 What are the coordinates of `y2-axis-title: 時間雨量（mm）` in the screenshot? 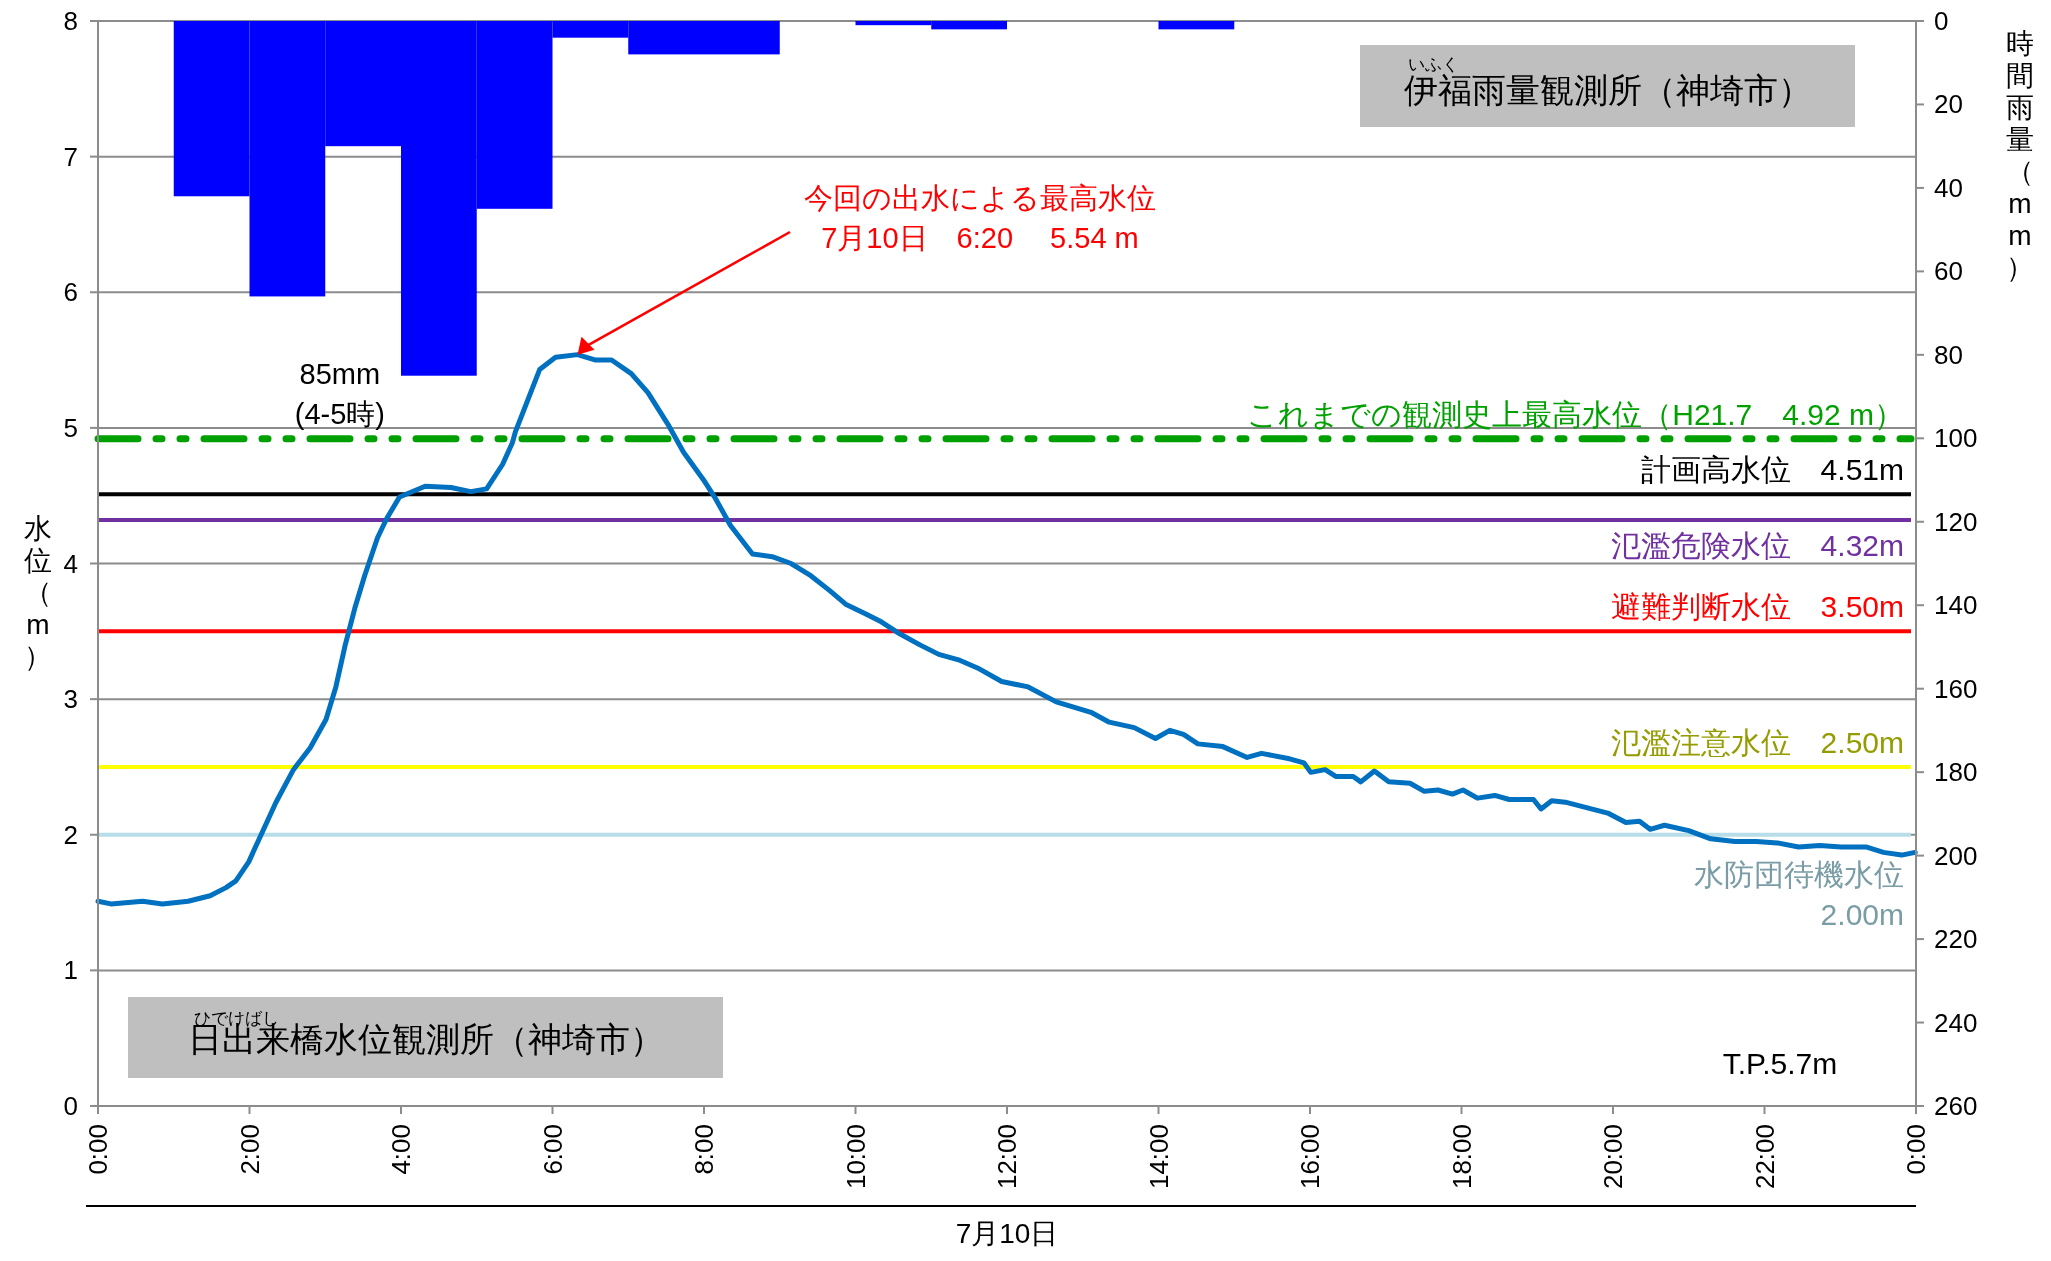 It's located at (2020, 155).